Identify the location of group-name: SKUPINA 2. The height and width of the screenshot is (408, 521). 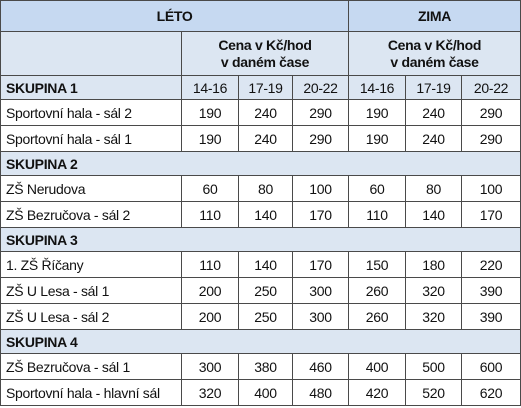
(260, 163).